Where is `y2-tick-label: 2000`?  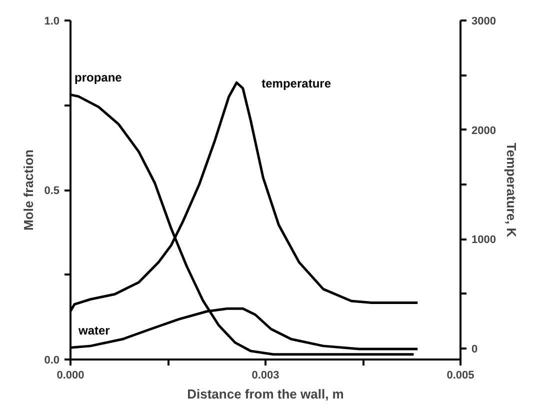
y2-tick-label: 2000 is located at coordinates (484, 130).